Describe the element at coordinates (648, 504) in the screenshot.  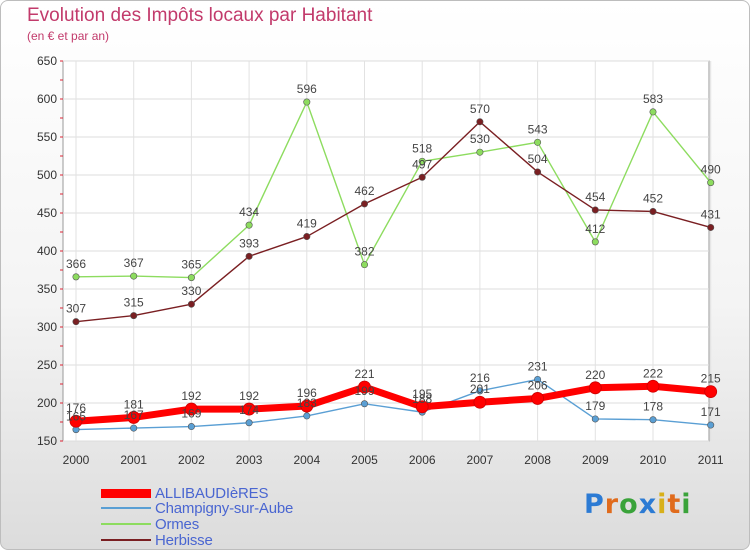
I see `logo-letter: x` at that location.